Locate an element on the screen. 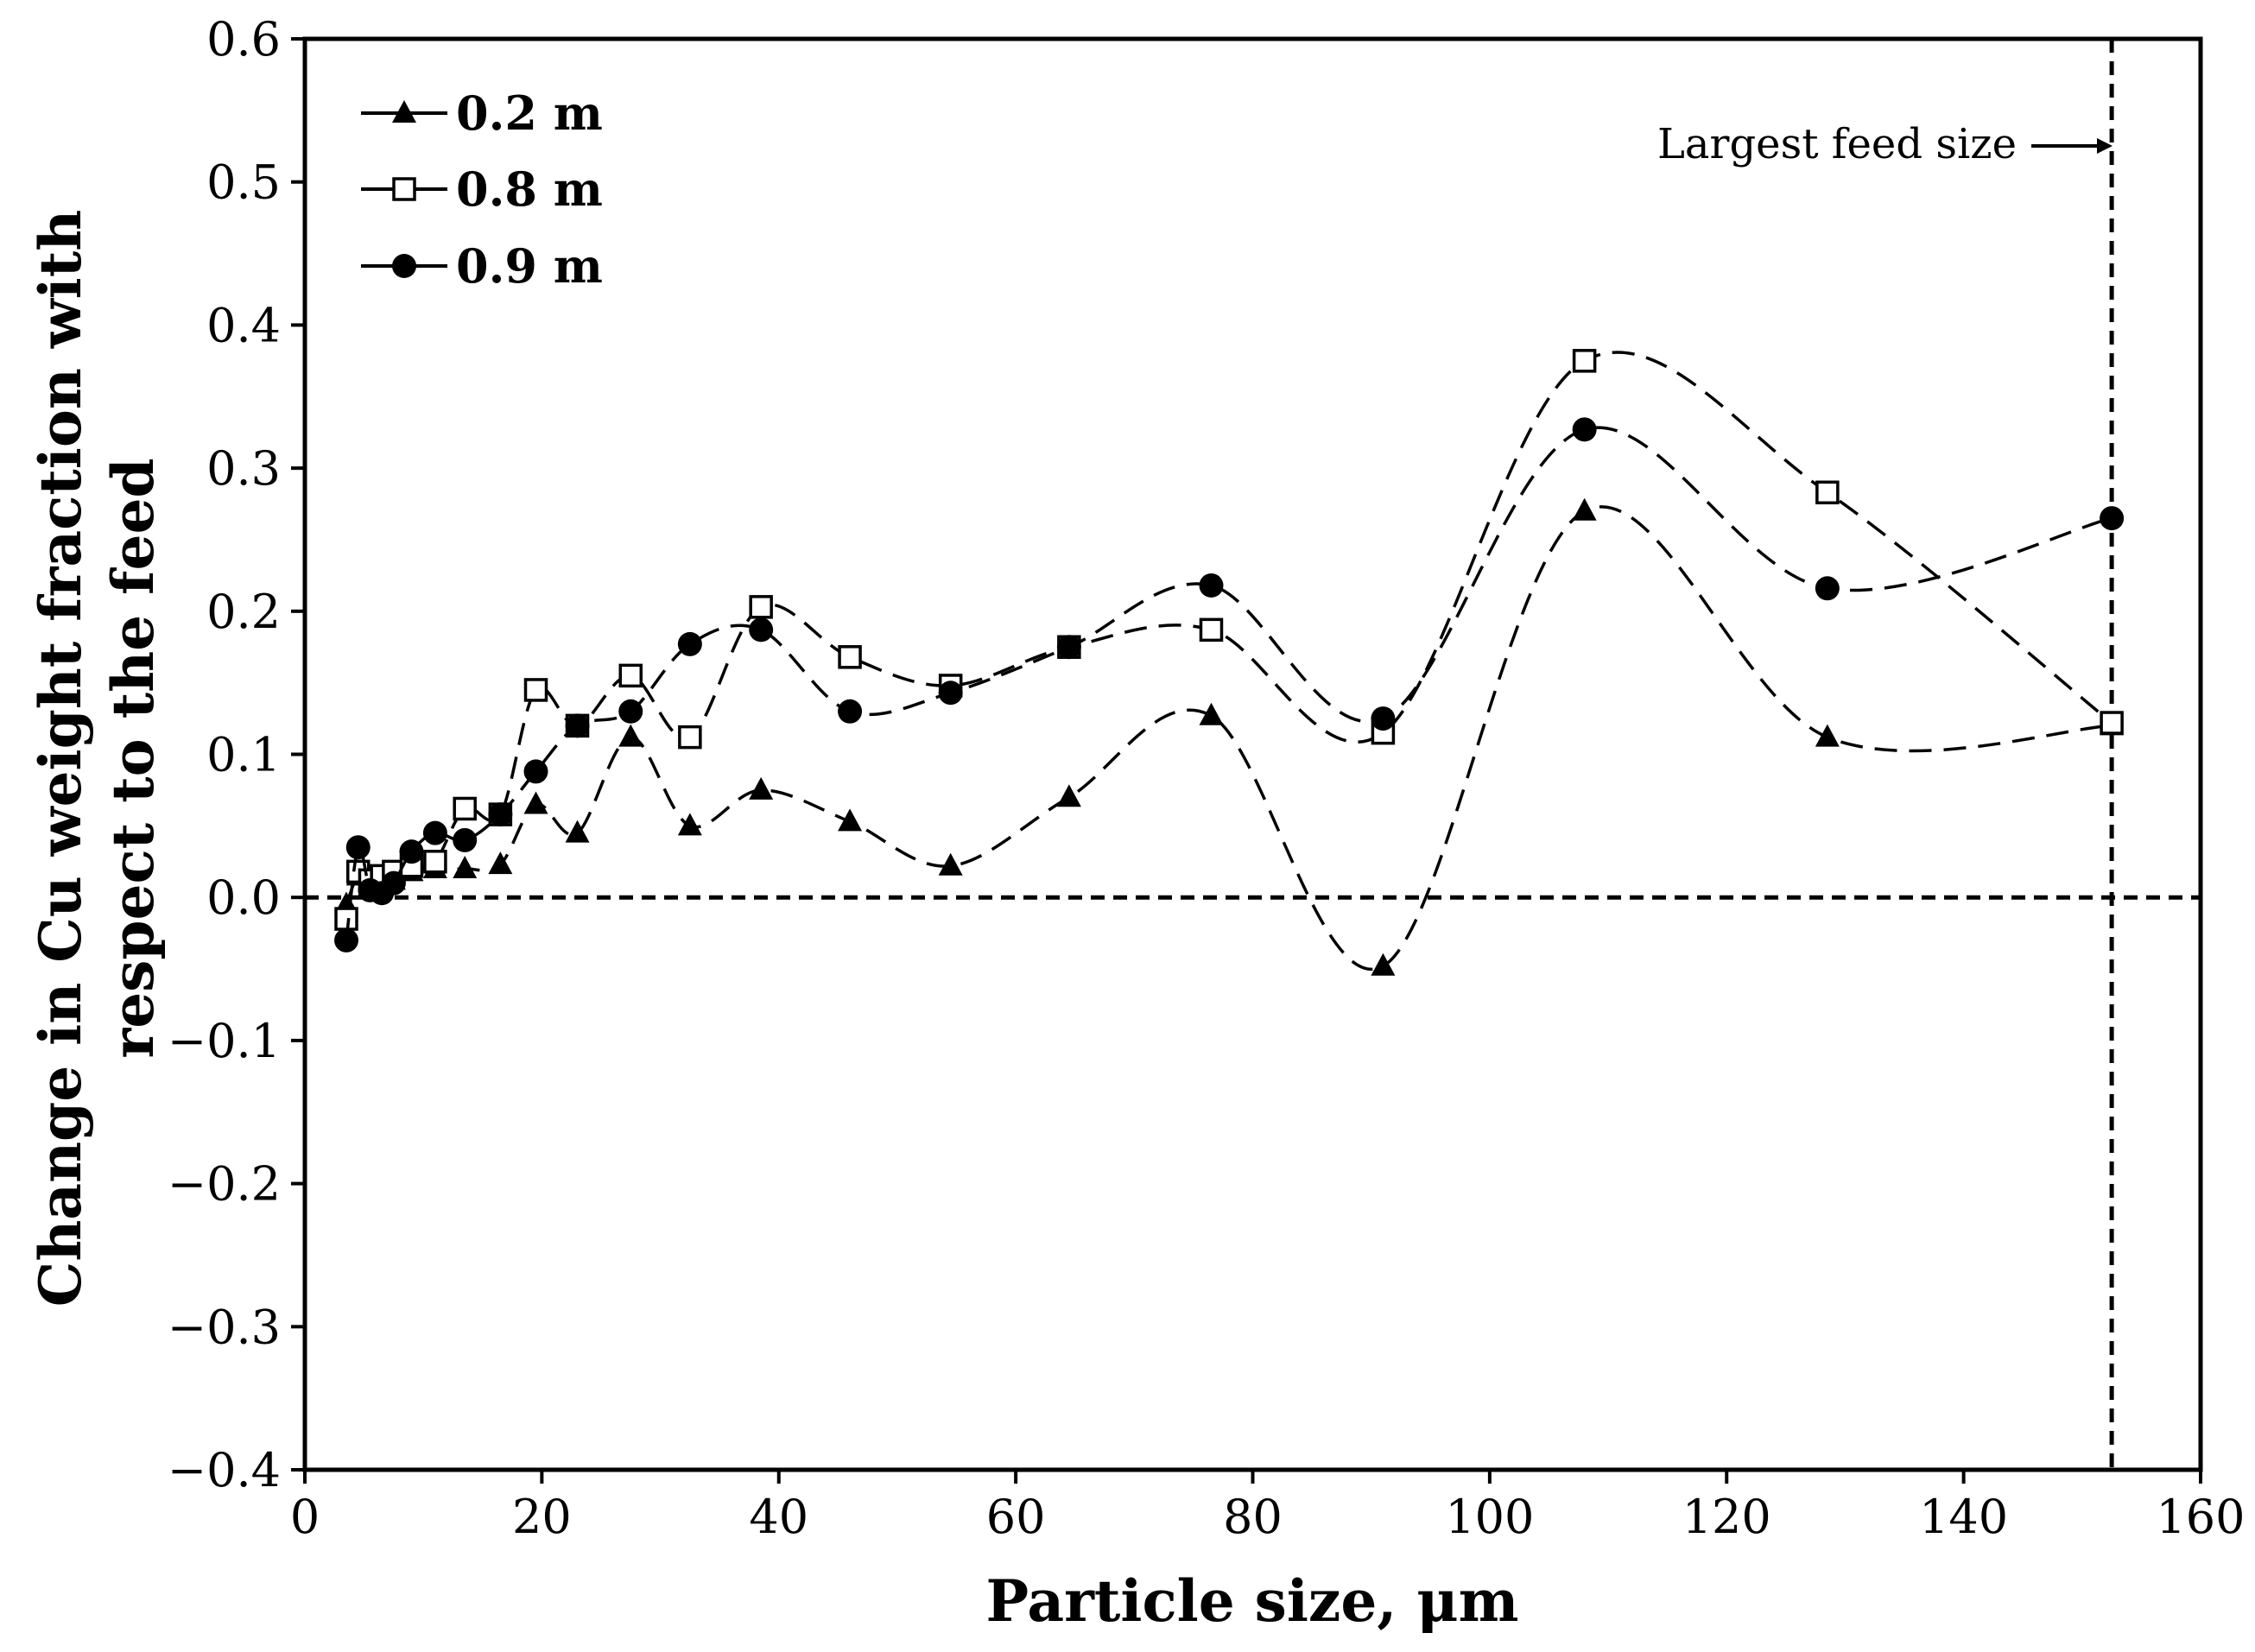 Image resolution: width=2255 pixels, height=1652 pixels. x-tick-label: 20 is located at coordinates (542, 1517).